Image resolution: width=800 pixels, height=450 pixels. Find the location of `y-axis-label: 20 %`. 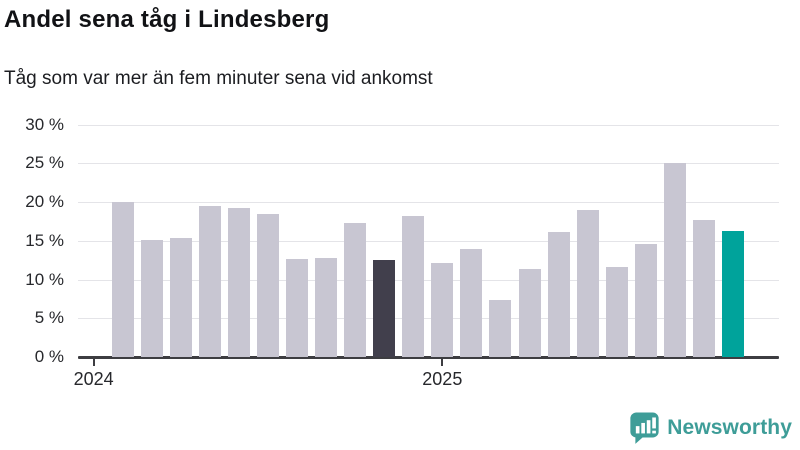

y-axis-label: 20 % is located at coordinates (44, 202).